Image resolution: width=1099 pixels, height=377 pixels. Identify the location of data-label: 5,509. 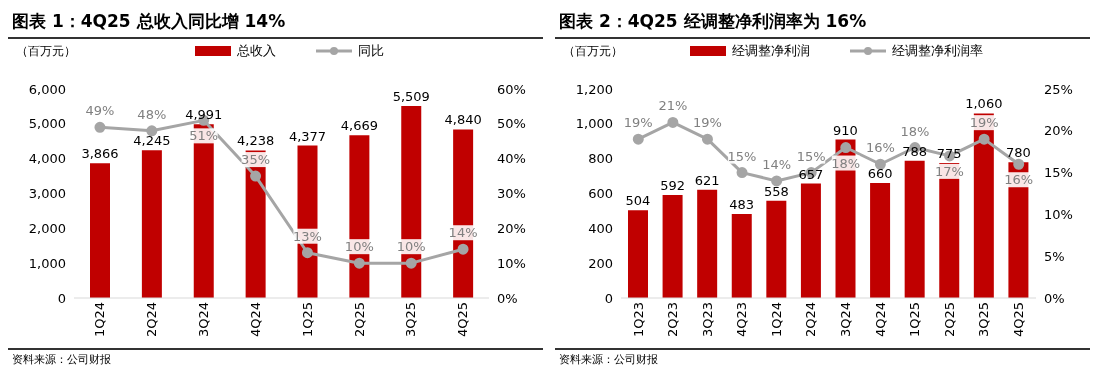
(411, 97).